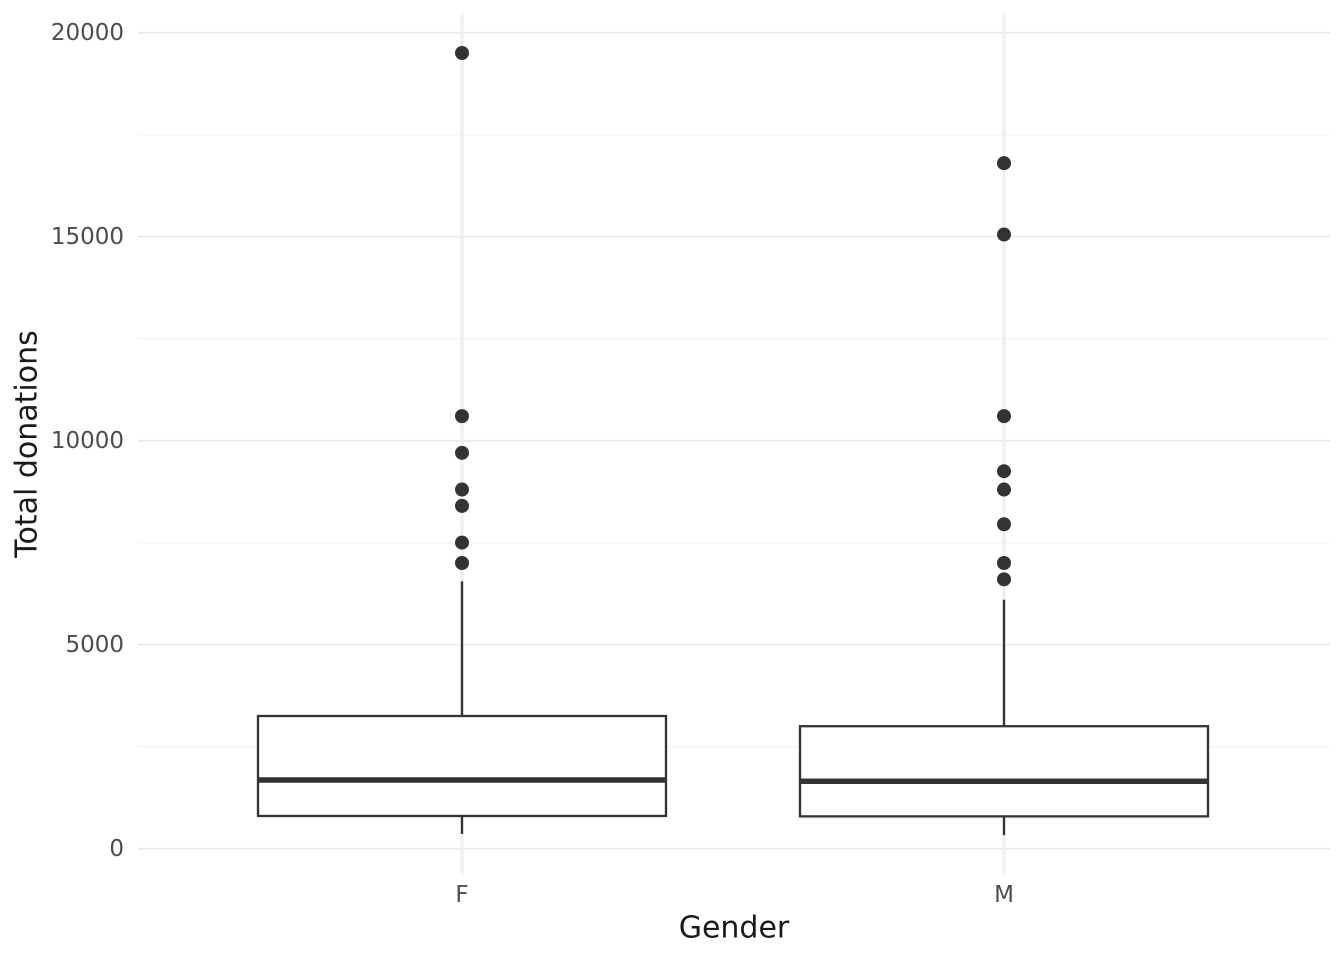 This screenshot has height=960, width=1344. Describe the element at coordinates (734, 928) in the screenshot. I see `x-axis-title: Gender` at that location.